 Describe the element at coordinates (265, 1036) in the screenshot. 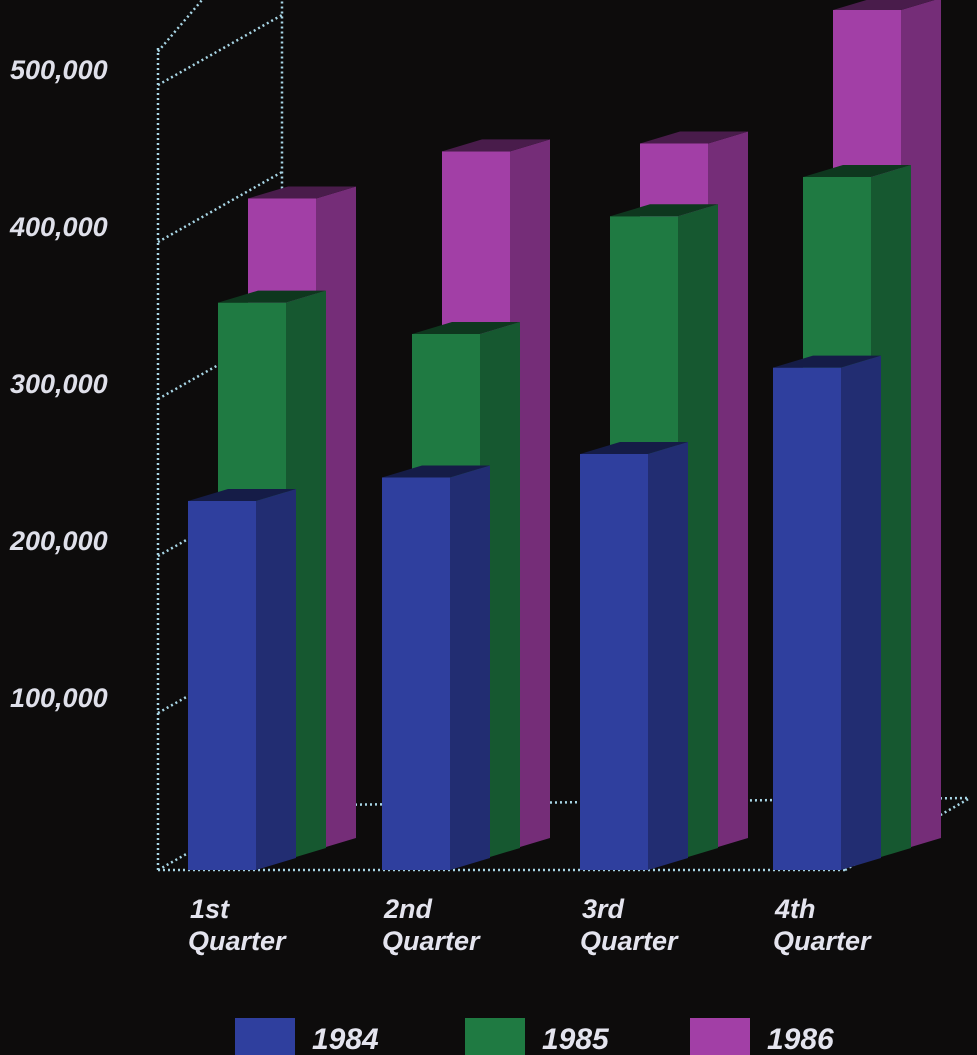

I see `legend-swatch-1984` at that location.